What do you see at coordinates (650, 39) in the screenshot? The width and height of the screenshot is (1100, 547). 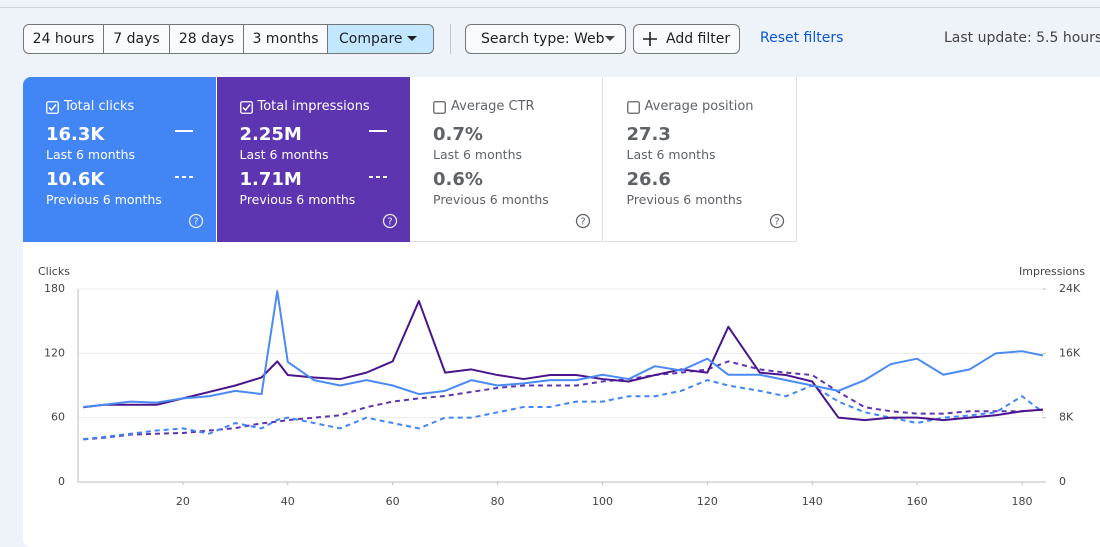 I see `plus-icon` at bounding box center [650, 39].